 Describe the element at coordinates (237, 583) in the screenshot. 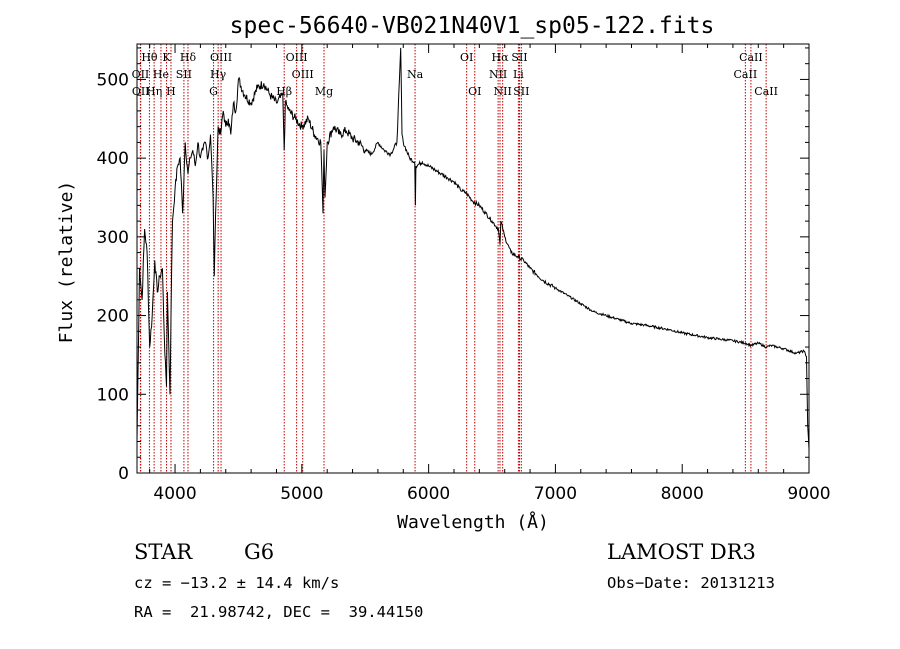

I see `redshift-velocity: cz = −13.2 ± 14.4 km/s` at that location.